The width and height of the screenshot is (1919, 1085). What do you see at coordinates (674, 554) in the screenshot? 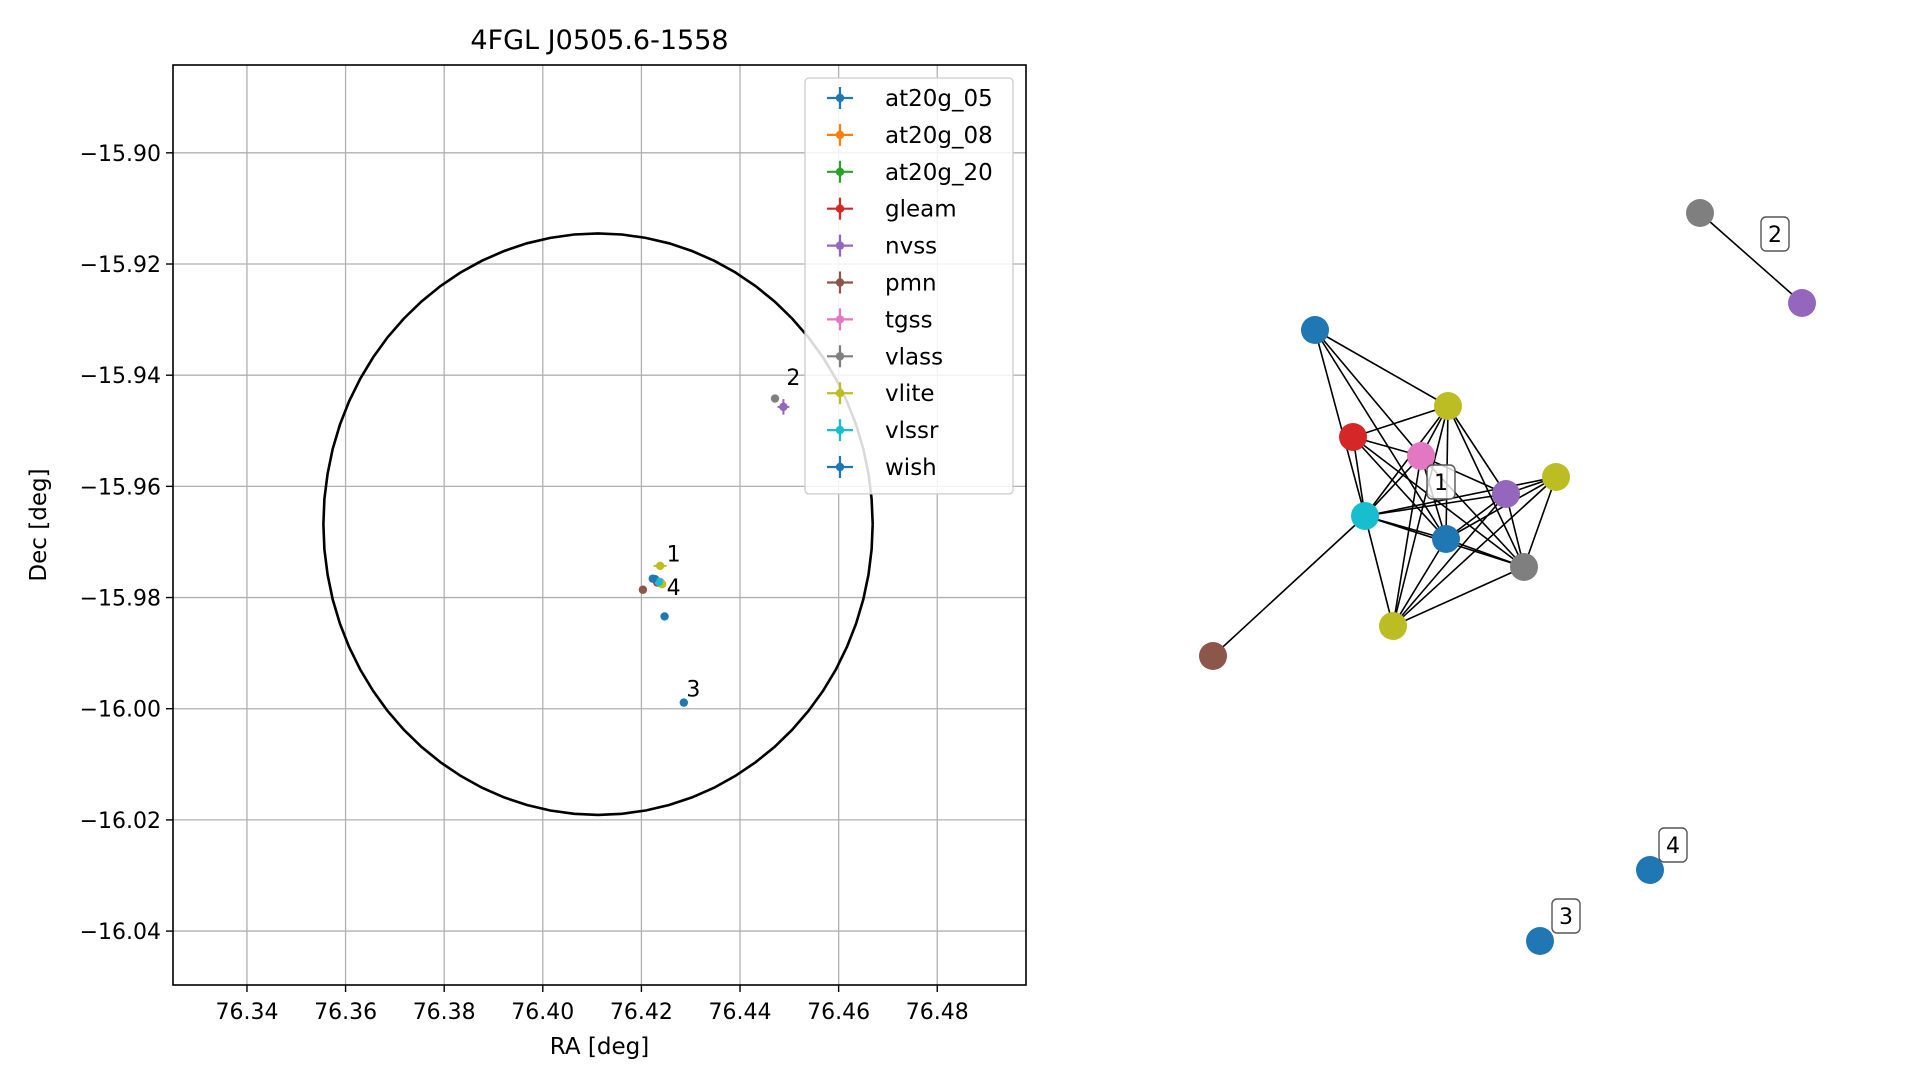
I see `point-annotation-1: 1` at bounding box center [674, 554].